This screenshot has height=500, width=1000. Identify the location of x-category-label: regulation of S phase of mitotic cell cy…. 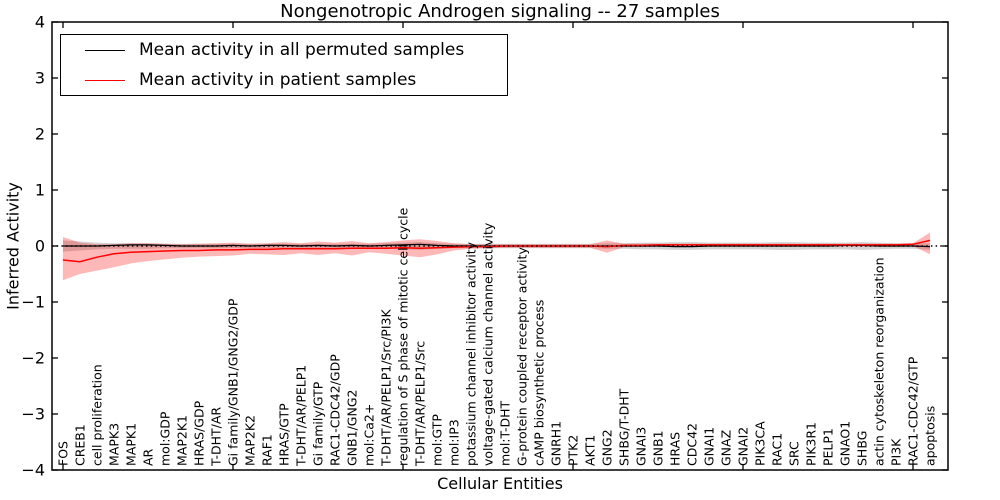
(403, 336).